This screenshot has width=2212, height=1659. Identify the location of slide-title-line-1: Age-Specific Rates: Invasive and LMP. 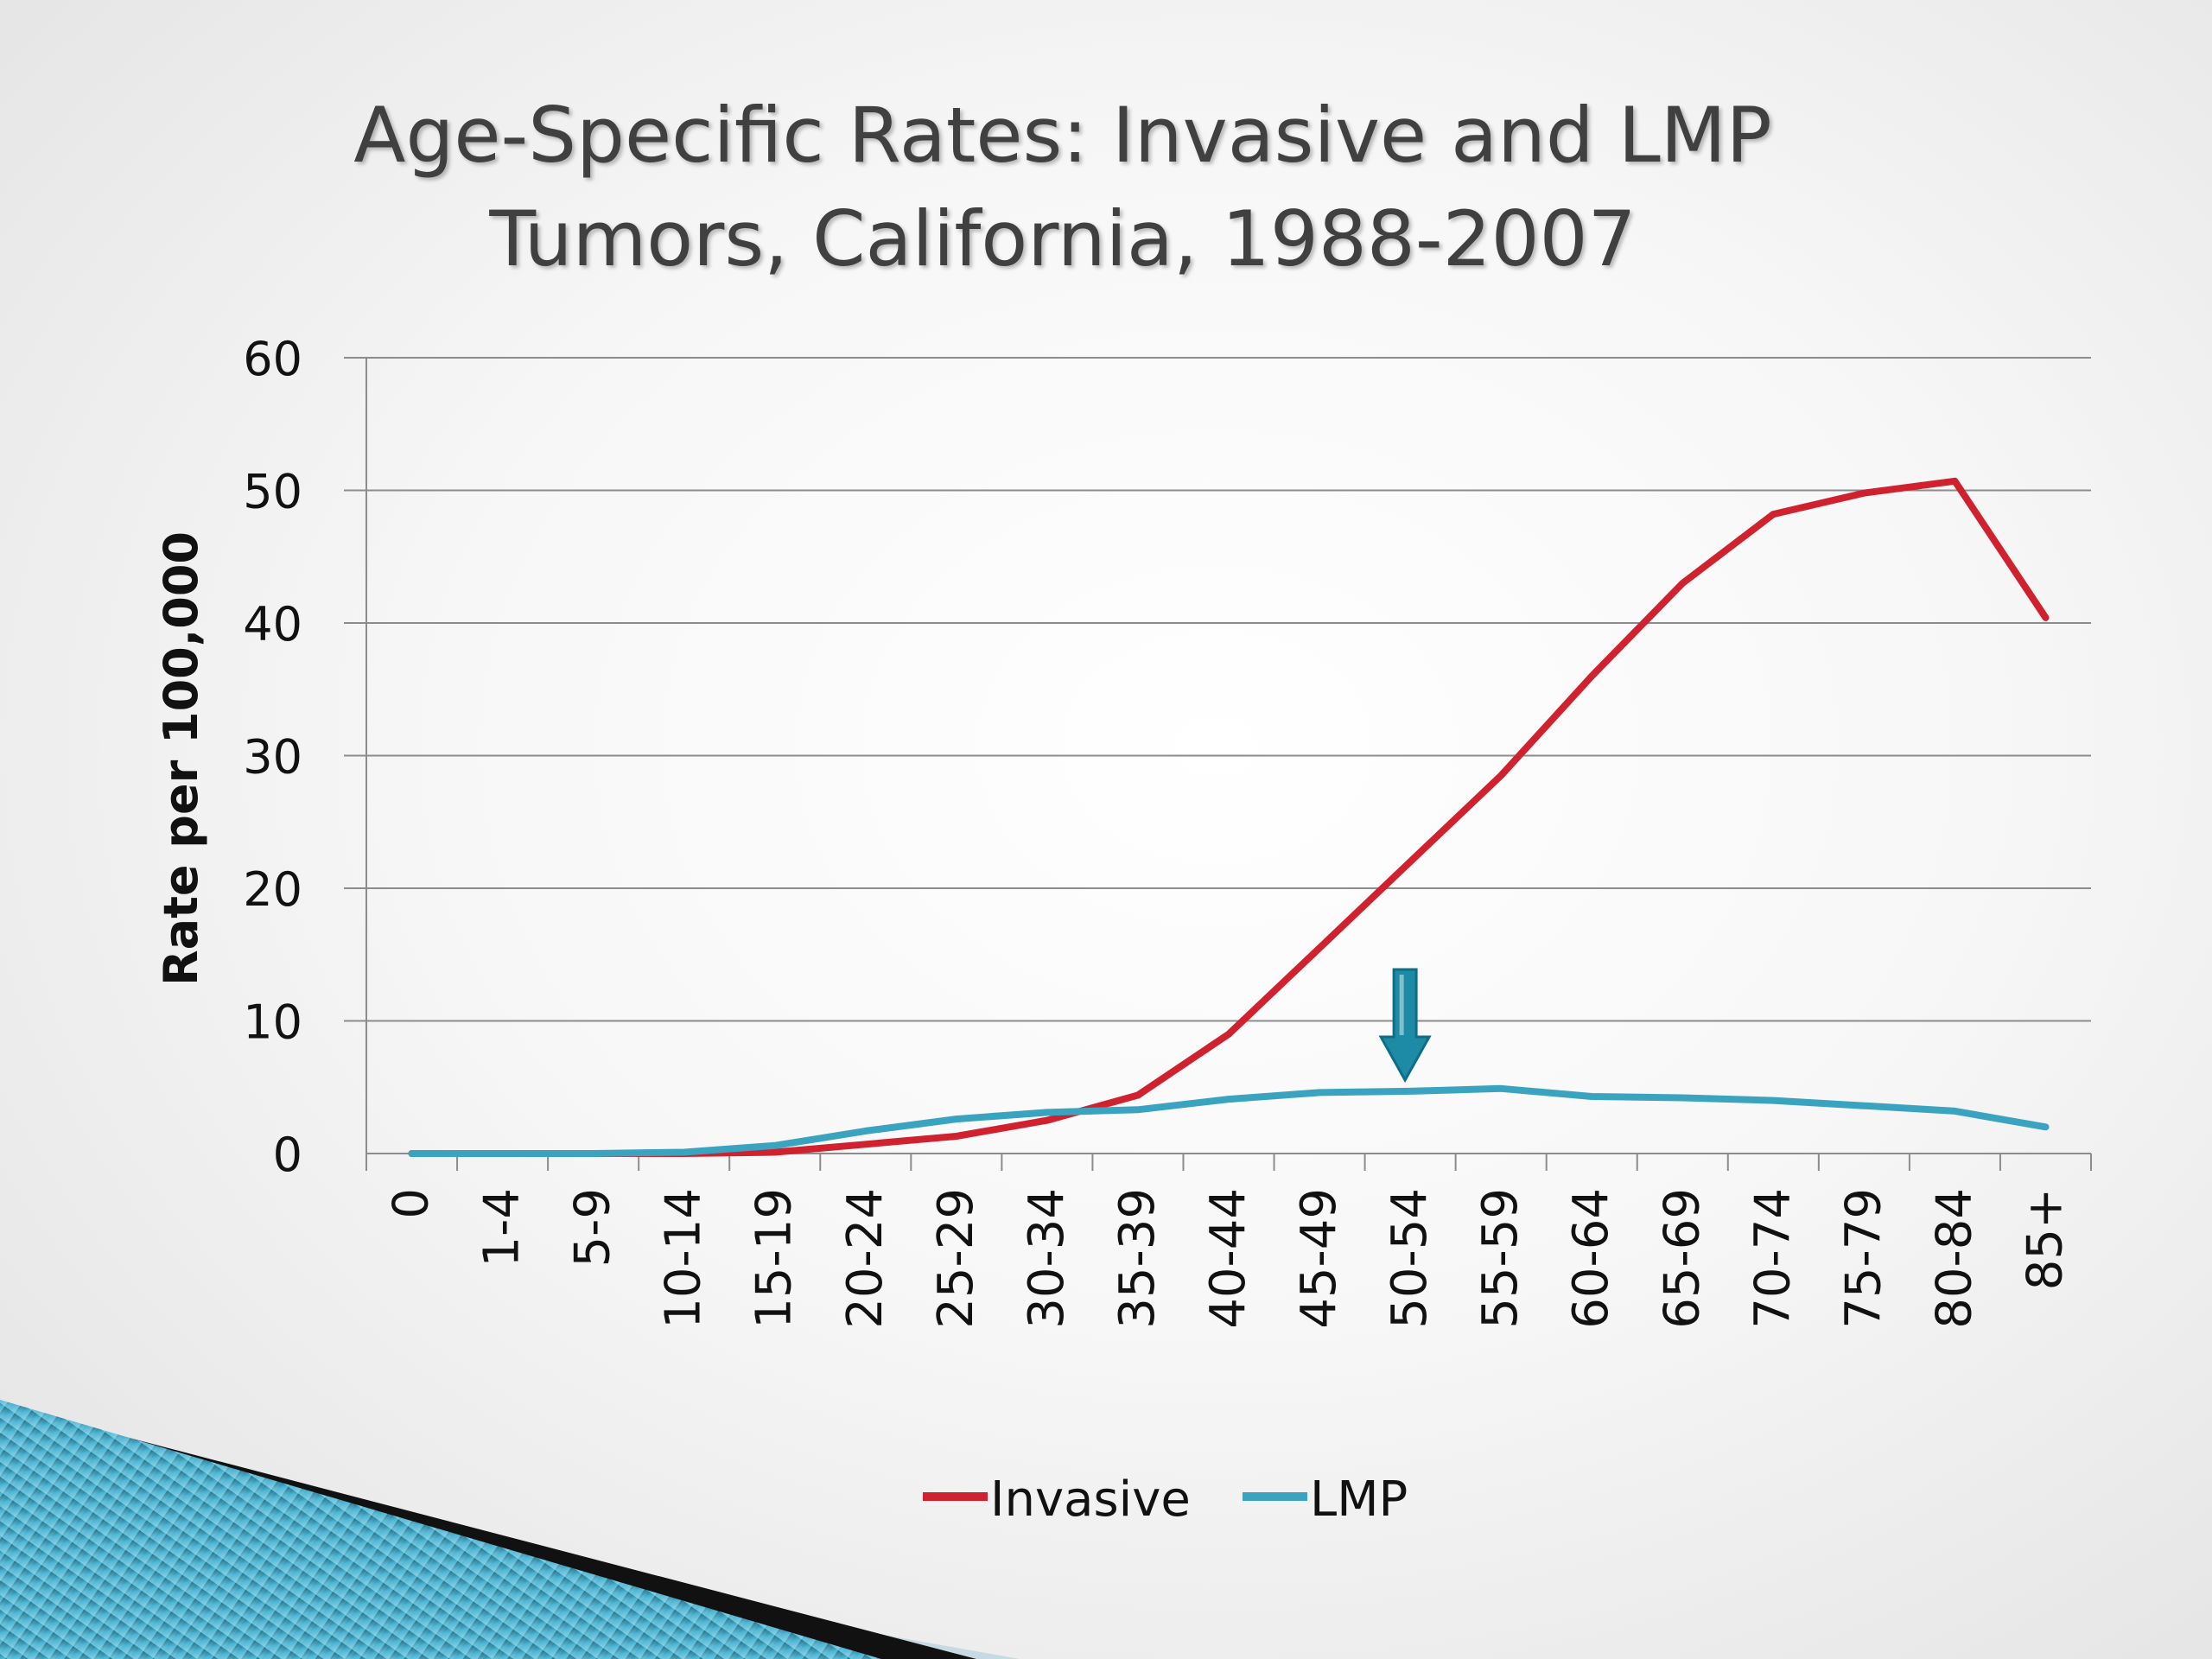
(1062, 135).